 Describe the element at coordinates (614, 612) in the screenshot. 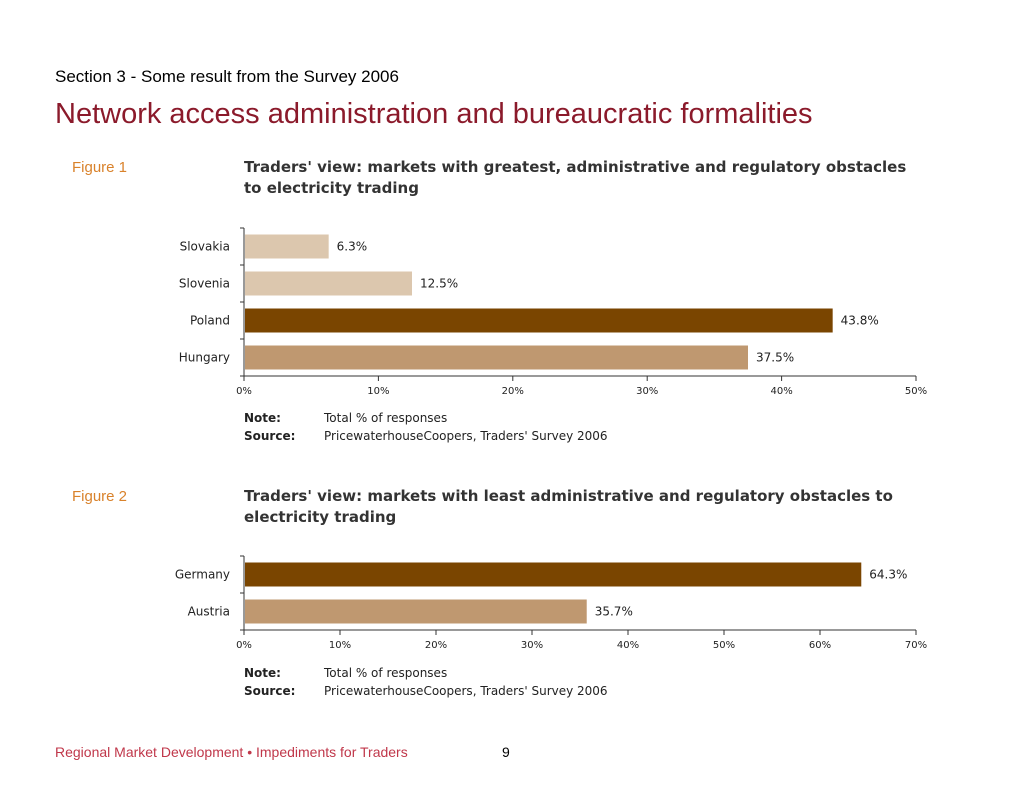

I see `value-label: 35.7%` at that location.